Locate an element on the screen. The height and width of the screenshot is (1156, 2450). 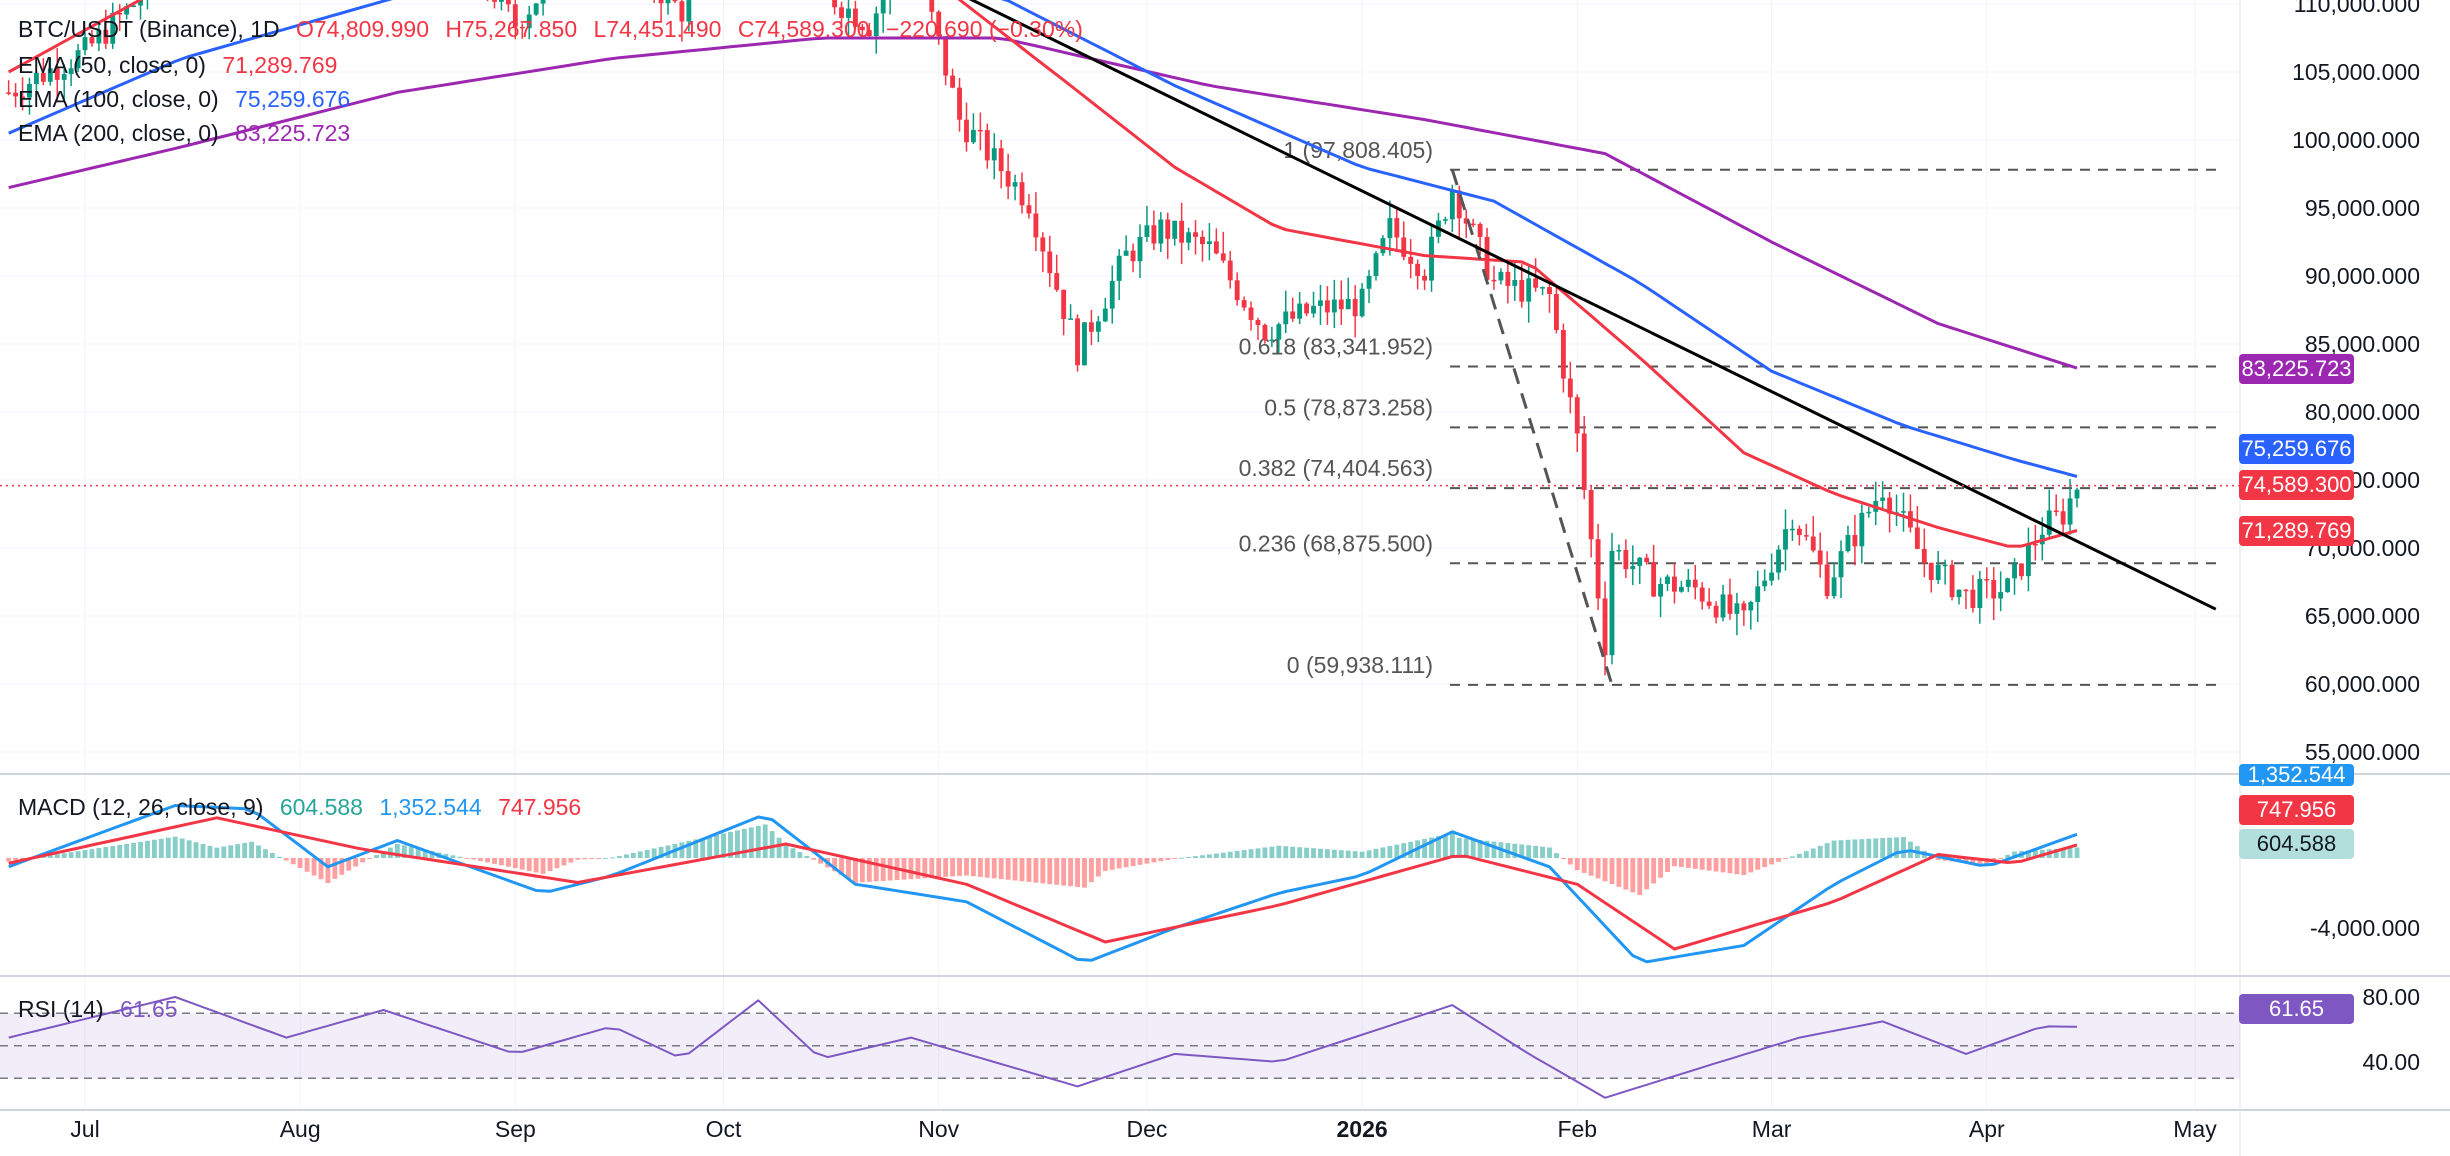
signal-value-tag: 747.956 is located at coordinates (2296, 810).